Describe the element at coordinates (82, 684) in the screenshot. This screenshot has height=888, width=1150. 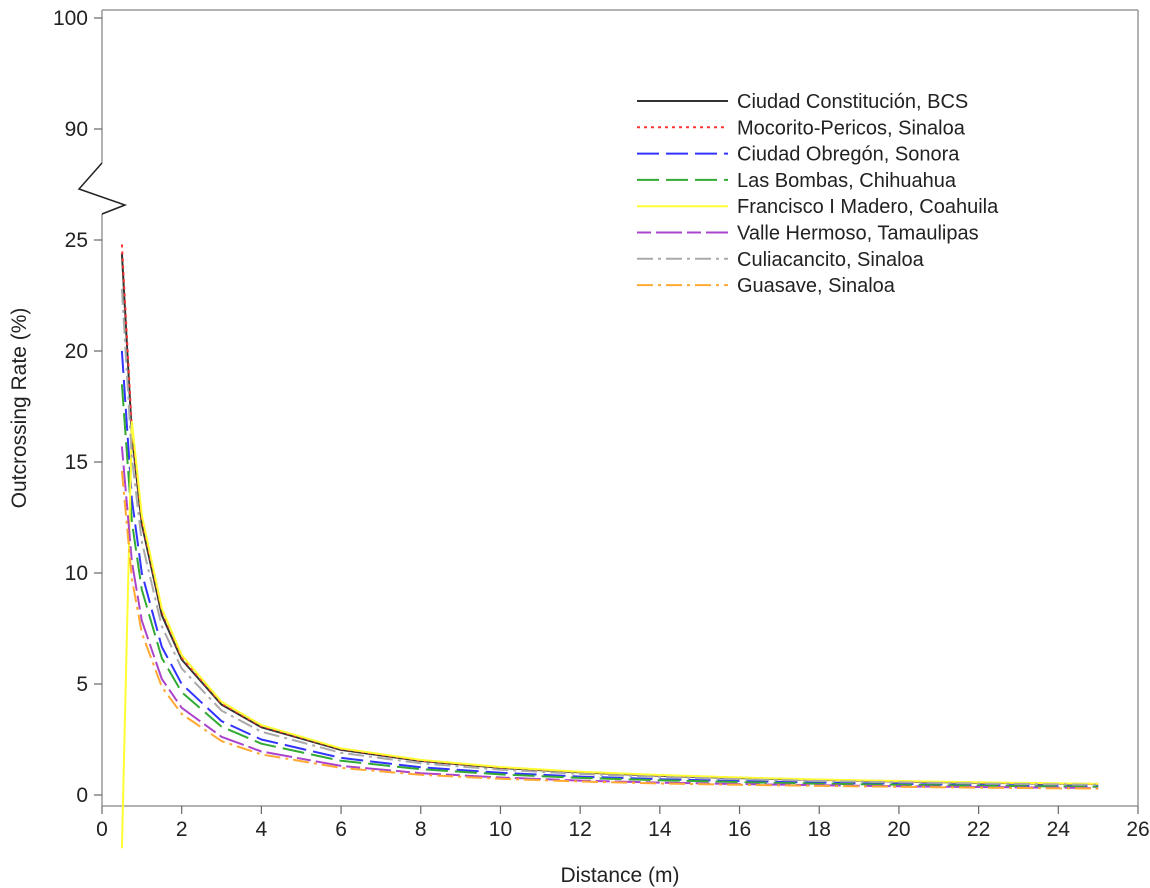
I see `y-tick-label: 5` at that location.